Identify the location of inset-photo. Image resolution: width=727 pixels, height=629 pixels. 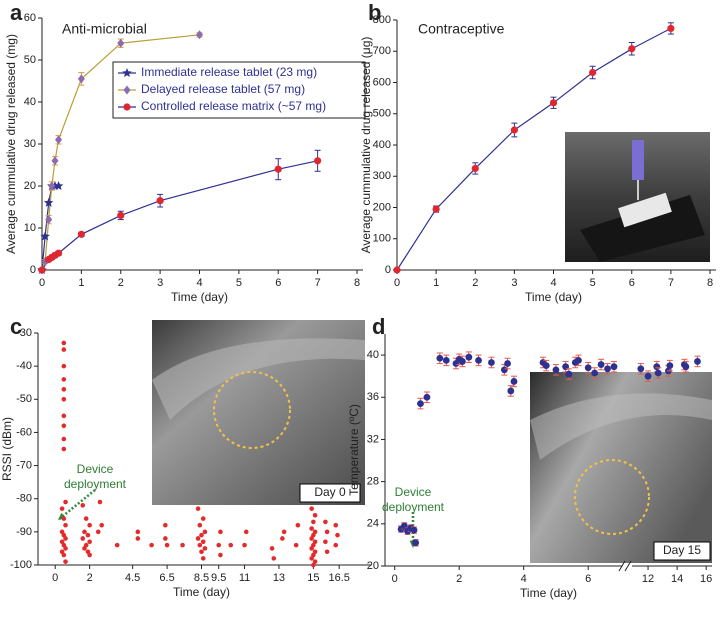
(637, 197).